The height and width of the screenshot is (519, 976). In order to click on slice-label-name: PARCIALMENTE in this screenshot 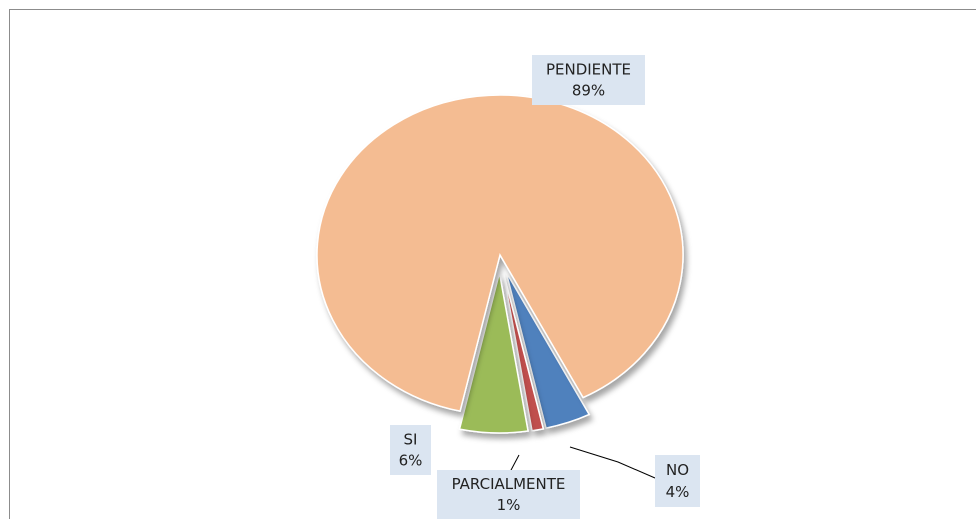, I will do `click(509, 484)`.